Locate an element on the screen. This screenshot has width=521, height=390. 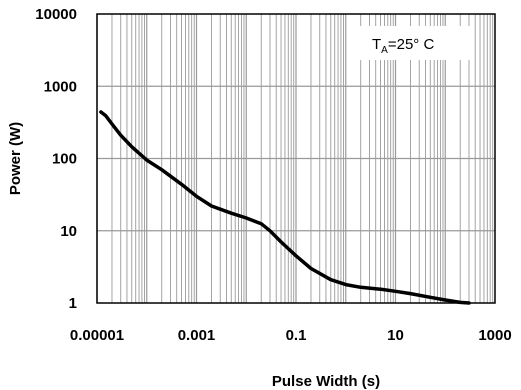
annotation-subscript: A is located at coordinates (384, 50).